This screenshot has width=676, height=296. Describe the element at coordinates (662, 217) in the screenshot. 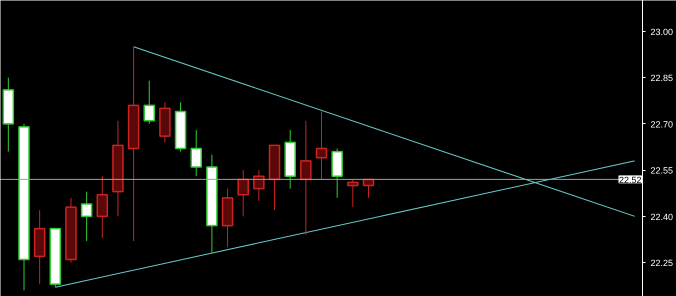

I see `y-tick-label: 22.40` at that location.